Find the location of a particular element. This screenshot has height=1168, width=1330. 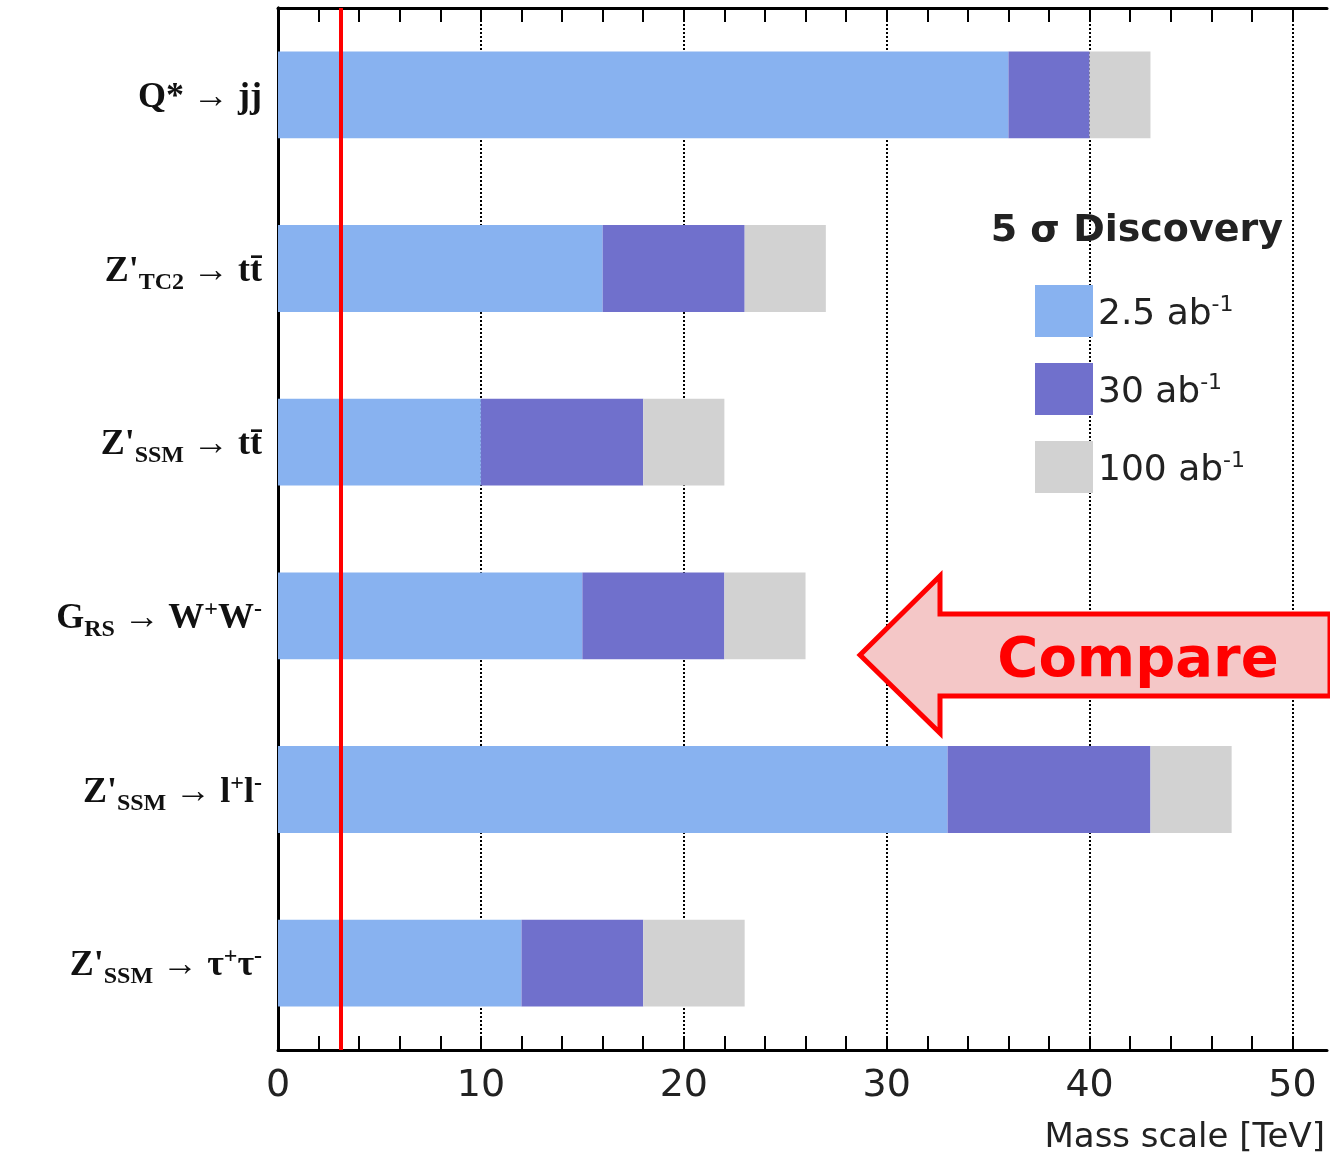

x-tick-label: 0 is located at coordinates (278, 1083).